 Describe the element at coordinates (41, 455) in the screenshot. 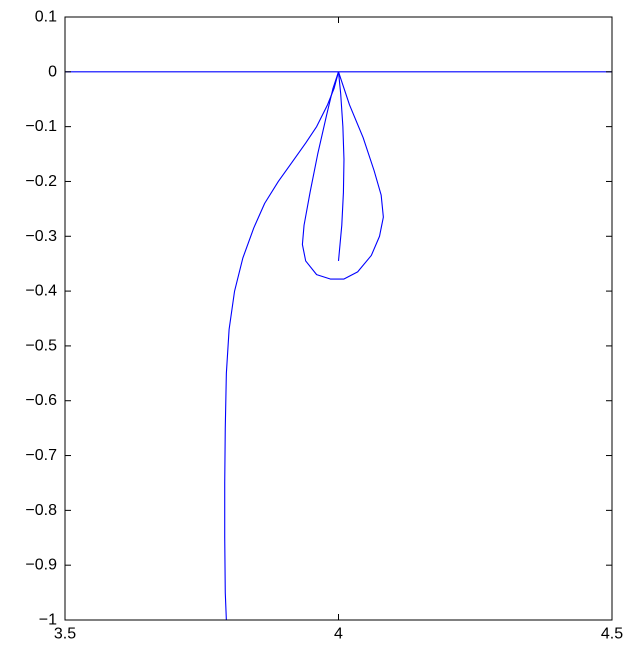

I see `y-tick-label: −0.7` at that location.